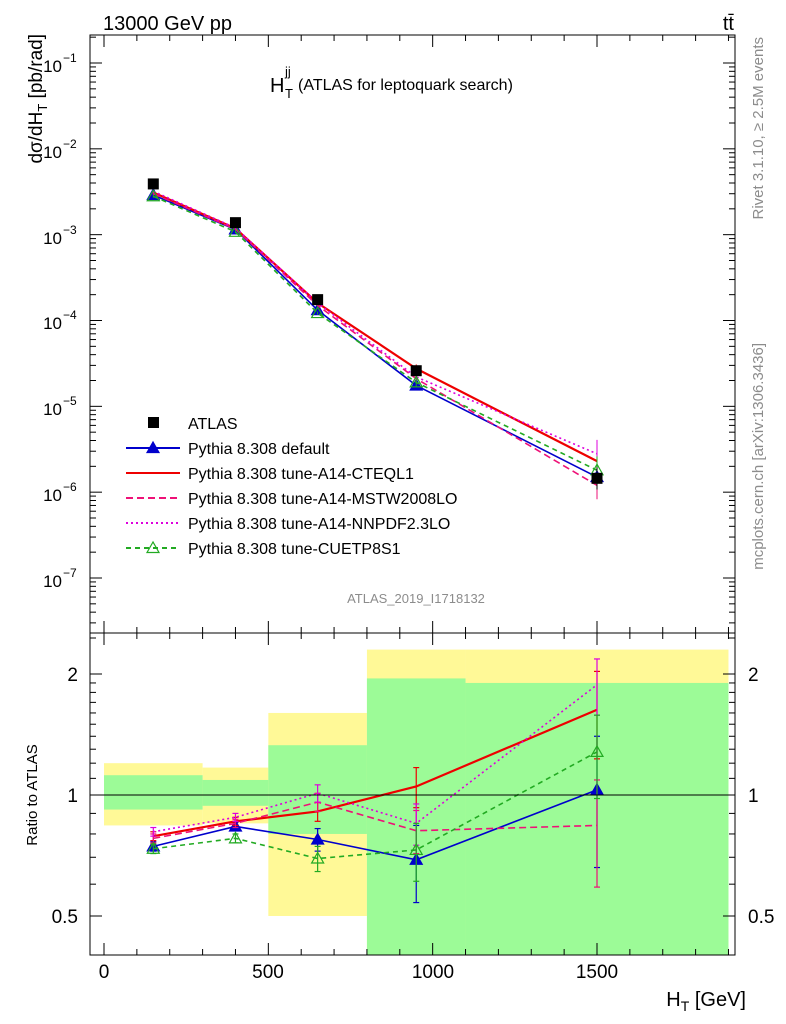 The height and width of the screenshot is (1024, 786). Describe the element at coordinates (104, 972) in the screenshot. I see `x-tick-label: 0` at that location.